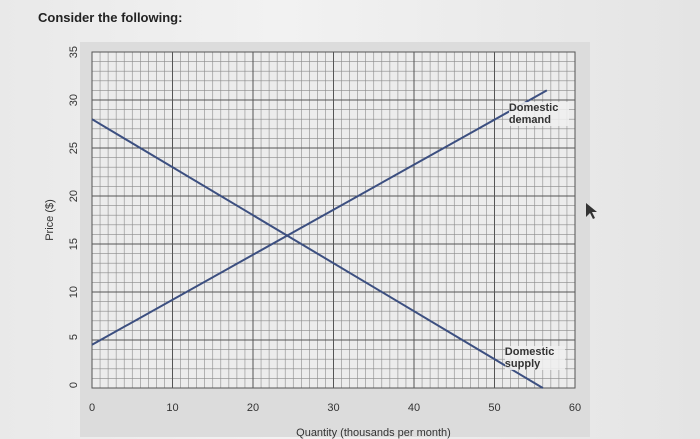 This screenshot has height=439, width=700. I want to click on y-tick-label: 30, so click(74, 100).